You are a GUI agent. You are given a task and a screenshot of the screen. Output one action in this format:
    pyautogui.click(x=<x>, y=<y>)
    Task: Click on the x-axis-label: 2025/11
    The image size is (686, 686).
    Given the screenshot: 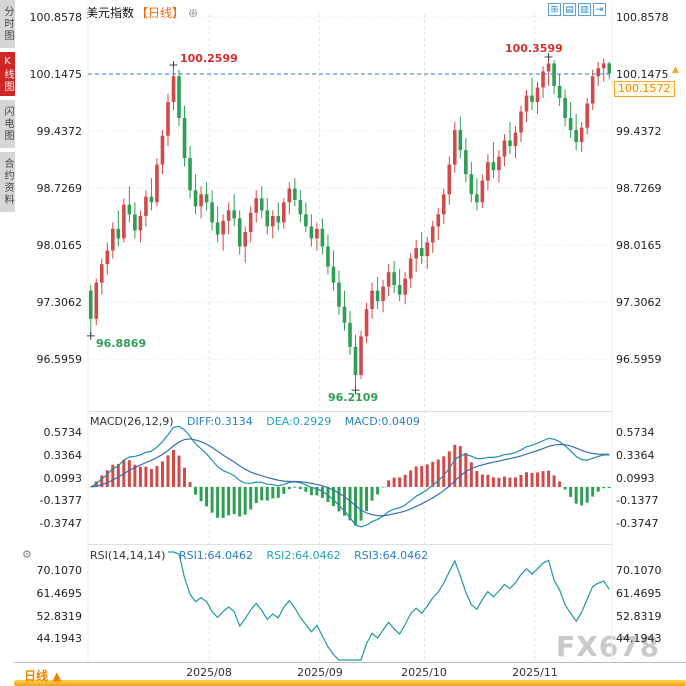 What is the action you would take?
    pyautogui.click(x=535, y=672)
    